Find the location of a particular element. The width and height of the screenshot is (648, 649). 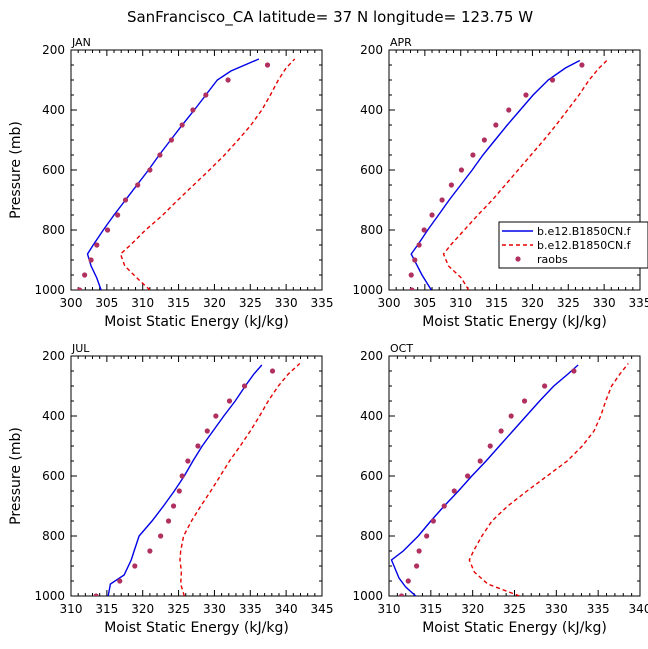

panel-label: JAN is located at coordinates (81, 42).